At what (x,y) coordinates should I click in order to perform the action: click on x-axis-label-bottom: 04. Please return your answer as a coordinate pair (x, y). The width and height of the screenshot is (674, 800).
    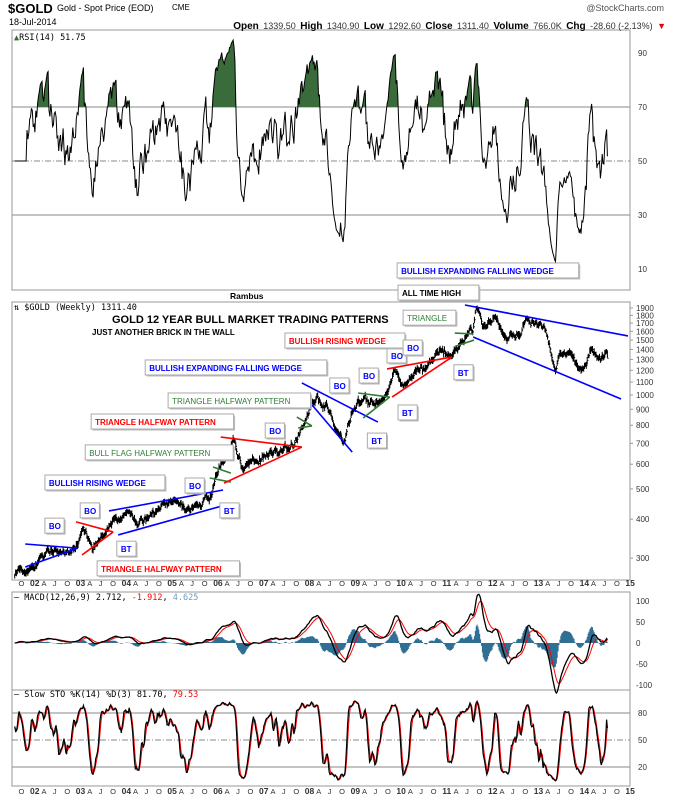
    Looking at the image, I should click on (127, 791).